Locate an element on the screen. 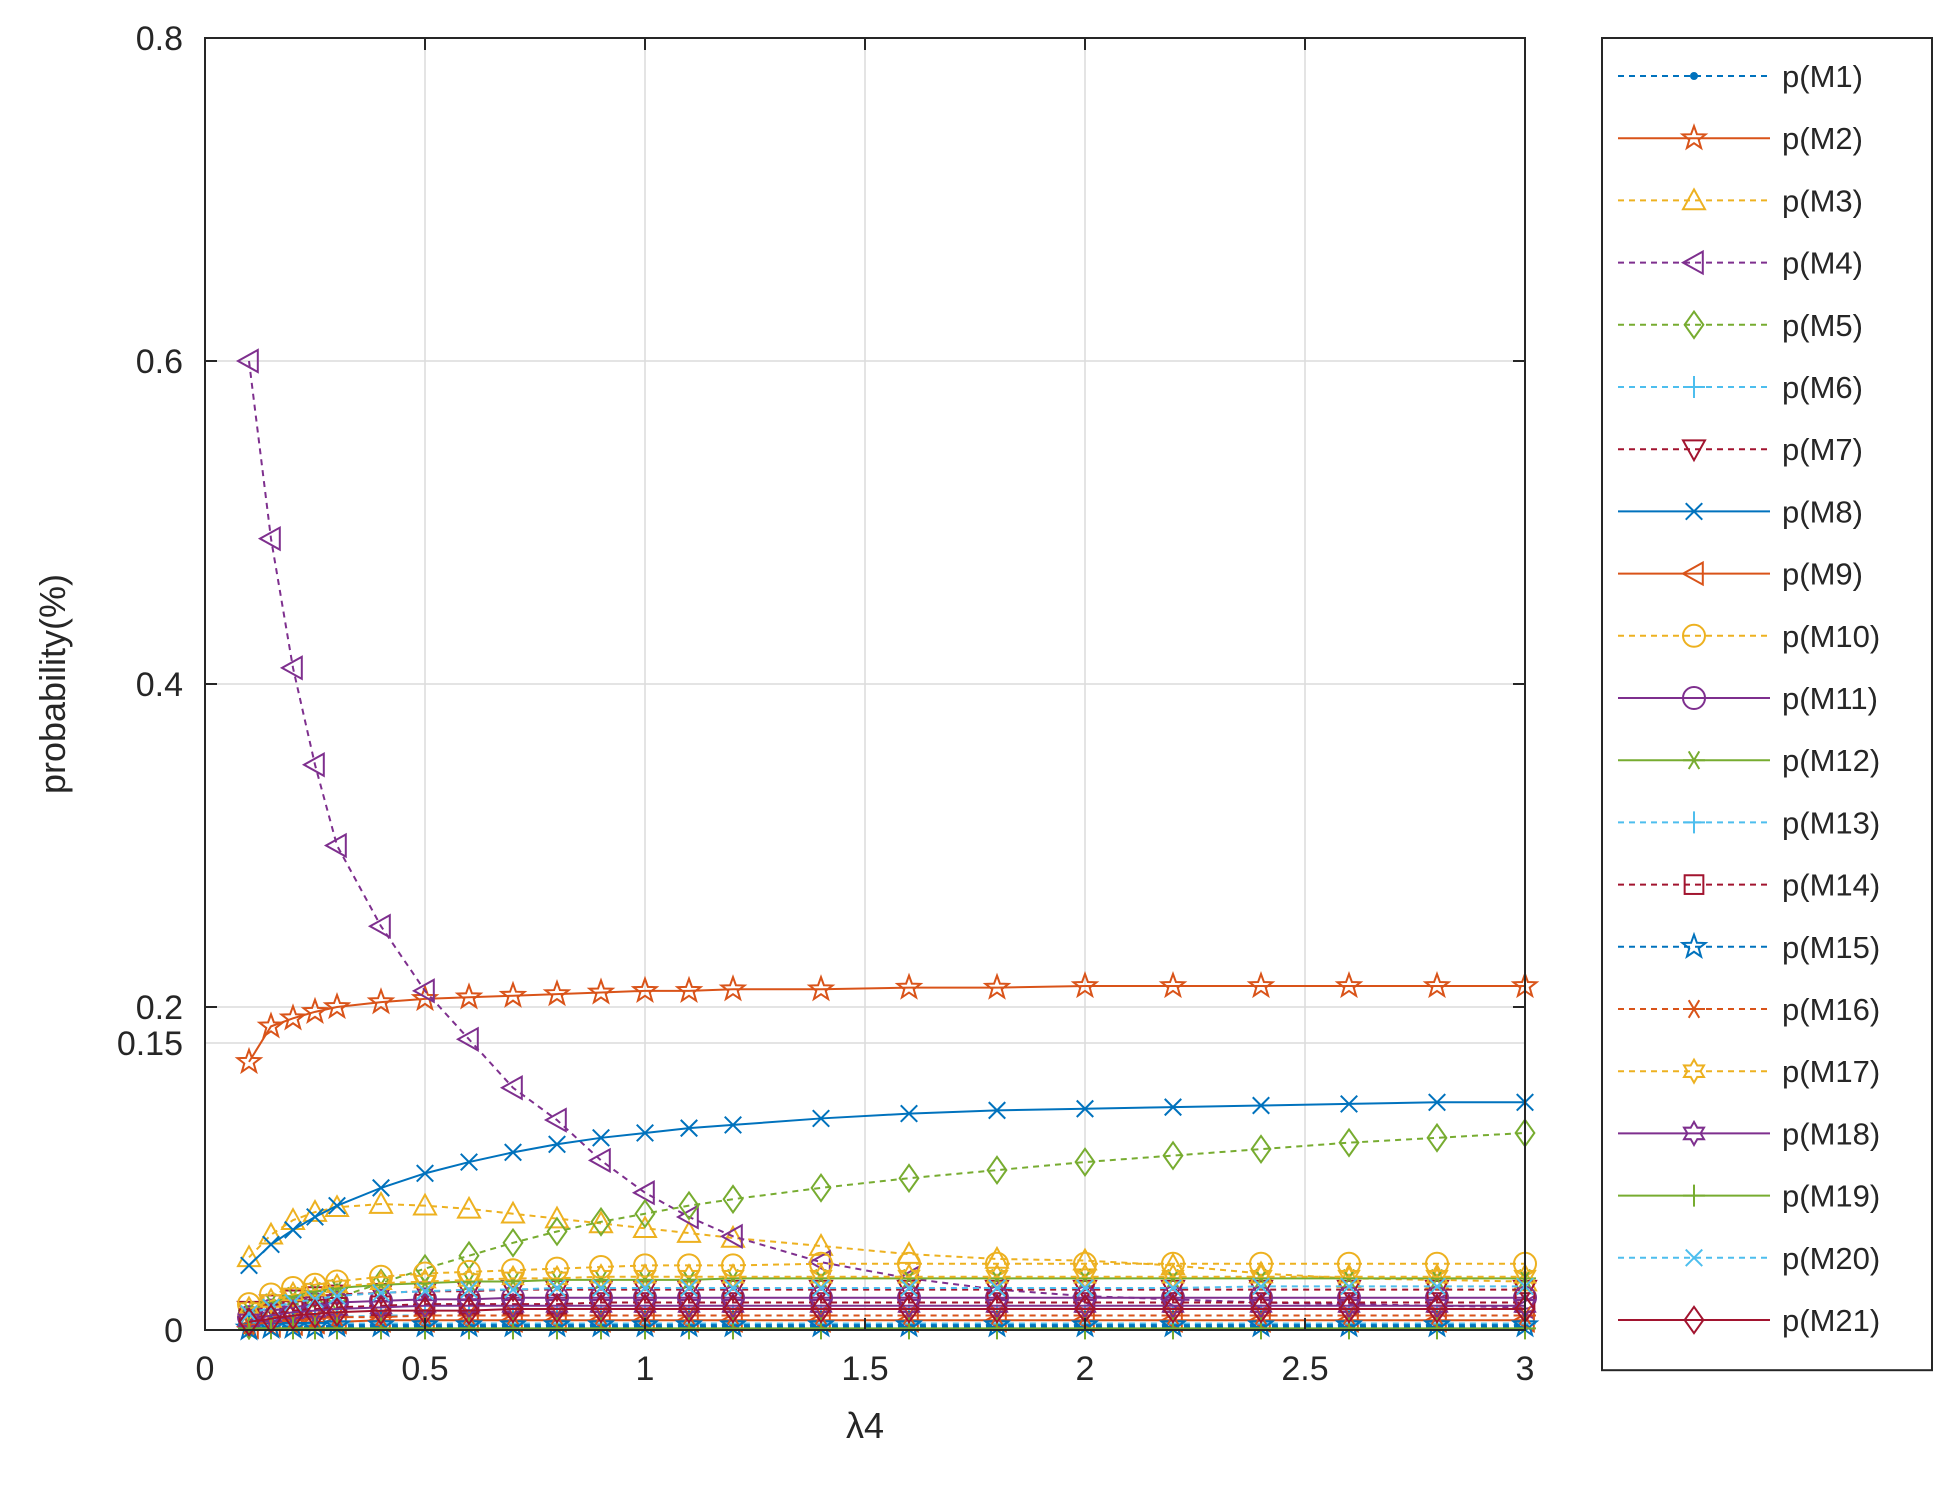 The height and width of the screenshot is (1490, 1958). series-pm8 is located at coordinates (887, 1184).